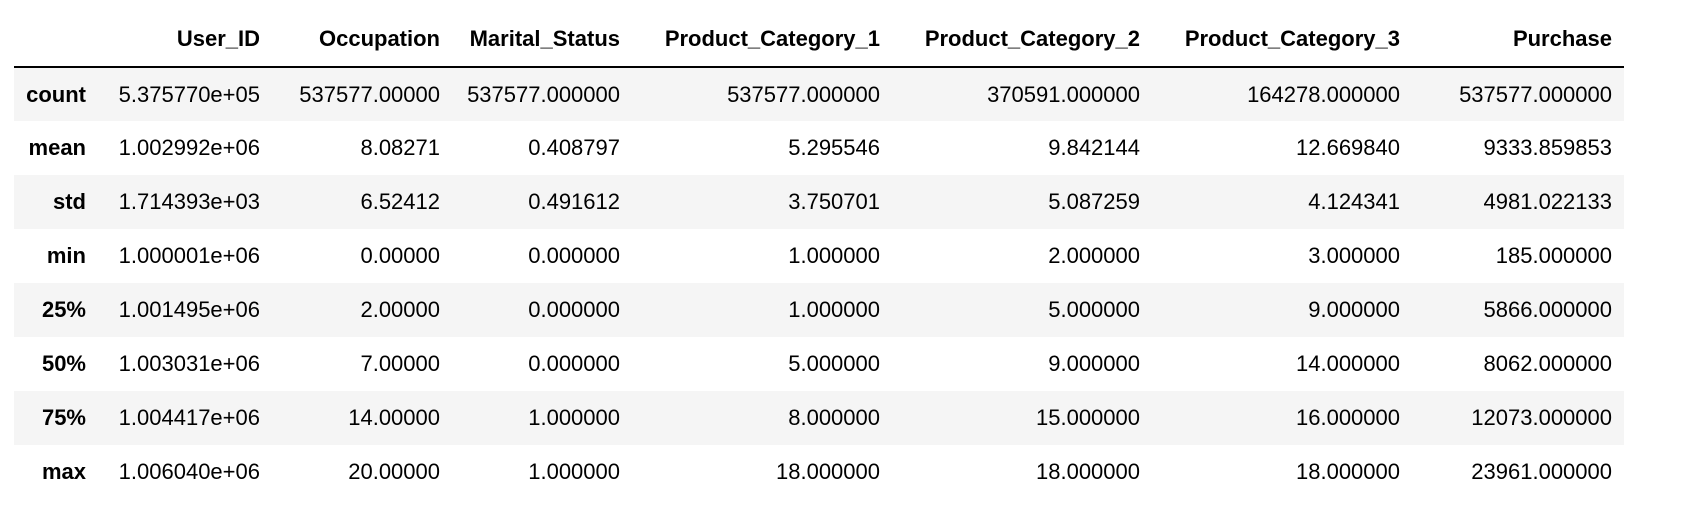  Describe the element at coordinates (1547, 201) in the screenshot. I see `table-cell: 4981.022133` at that location.